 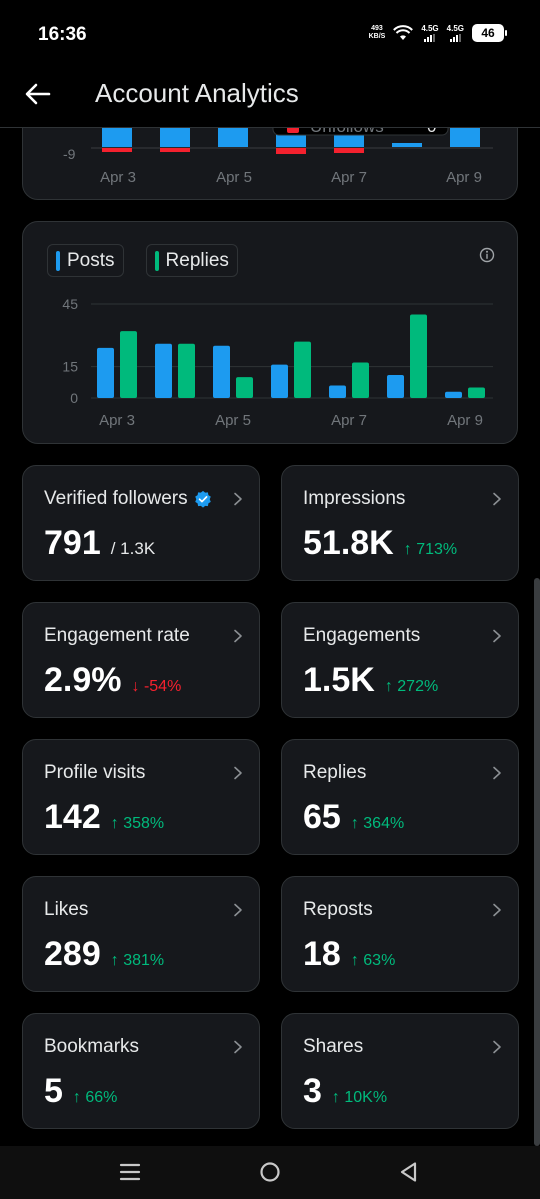 What do you see at coordinates (400, 797) in the screenshot?
I see `metric-card: Replies 65 ↑ 364%` at bounding box center [400, 797].